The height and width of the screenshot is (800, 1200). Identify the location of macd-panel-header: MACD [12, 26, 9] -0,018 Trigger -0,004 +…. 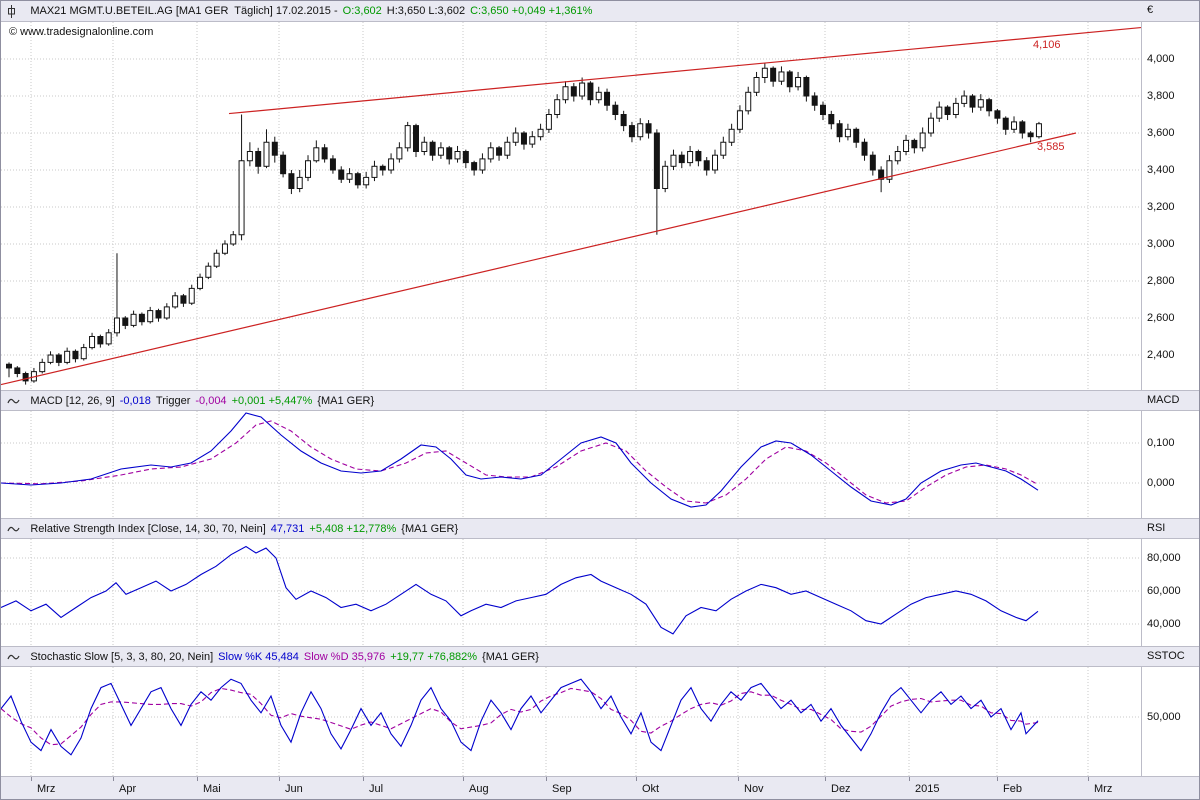
(600, 400).